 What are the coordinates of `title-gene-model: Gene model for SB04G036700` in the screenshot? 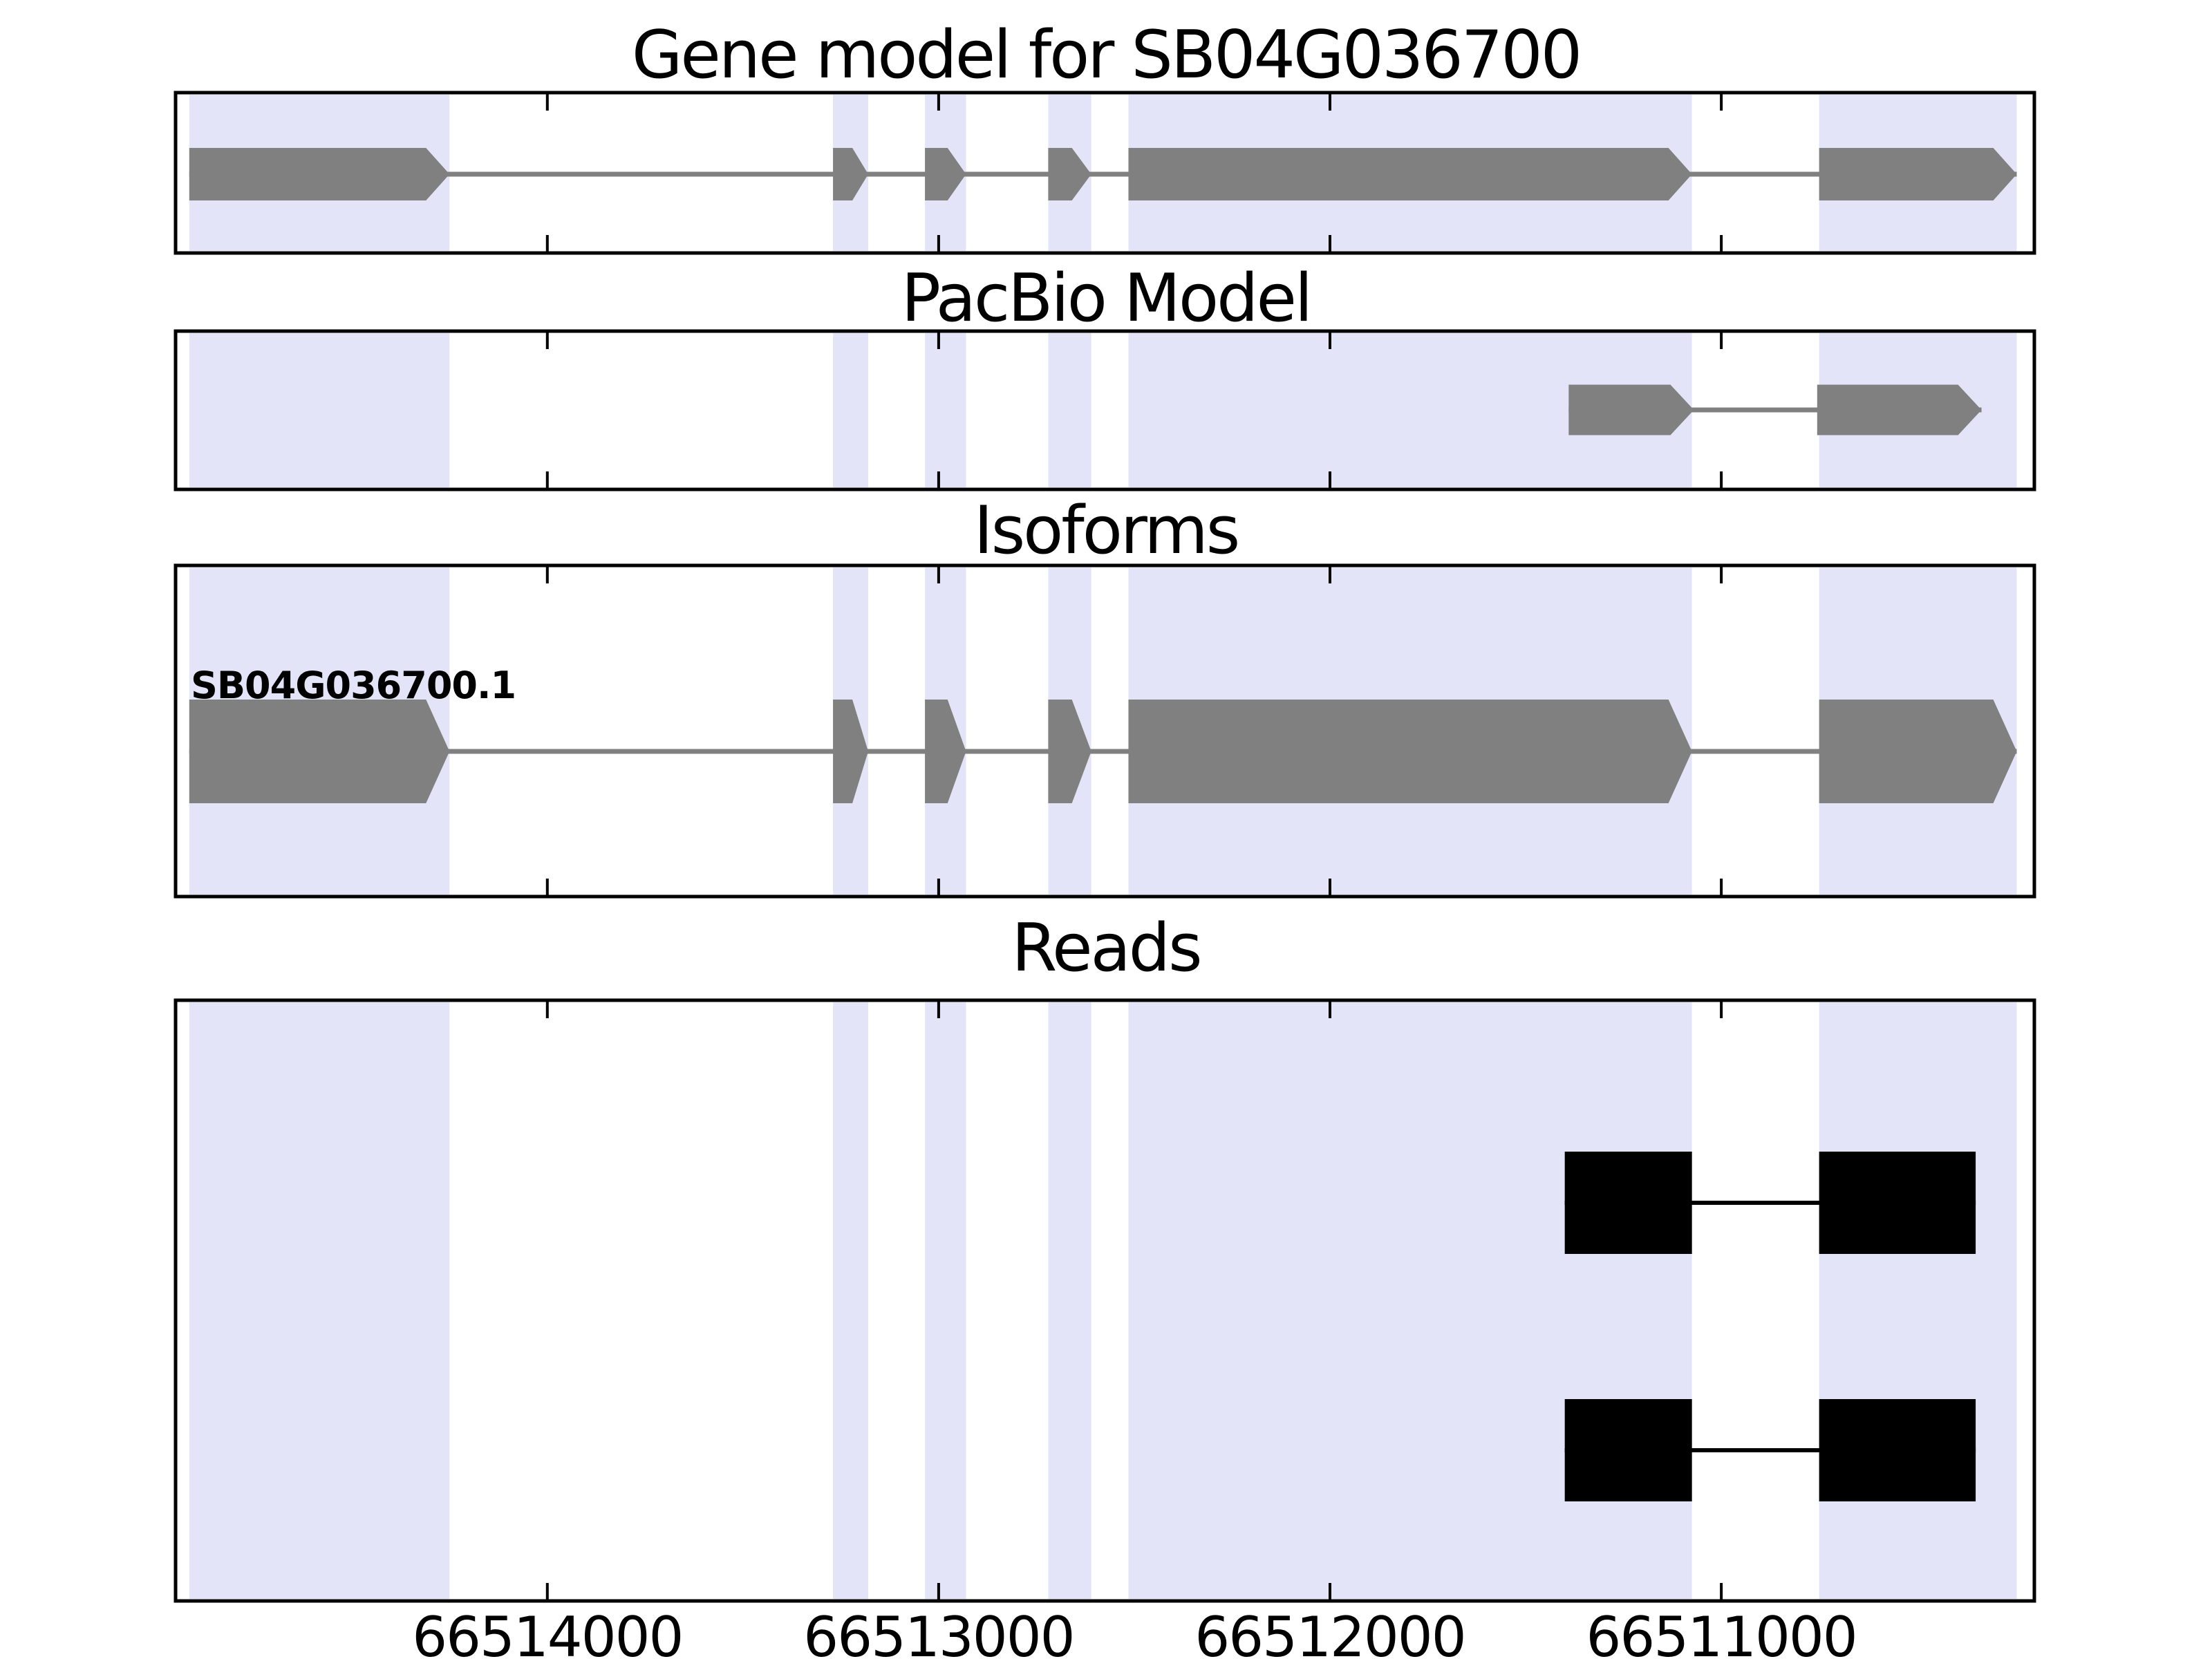 It's located at (1106, 55).